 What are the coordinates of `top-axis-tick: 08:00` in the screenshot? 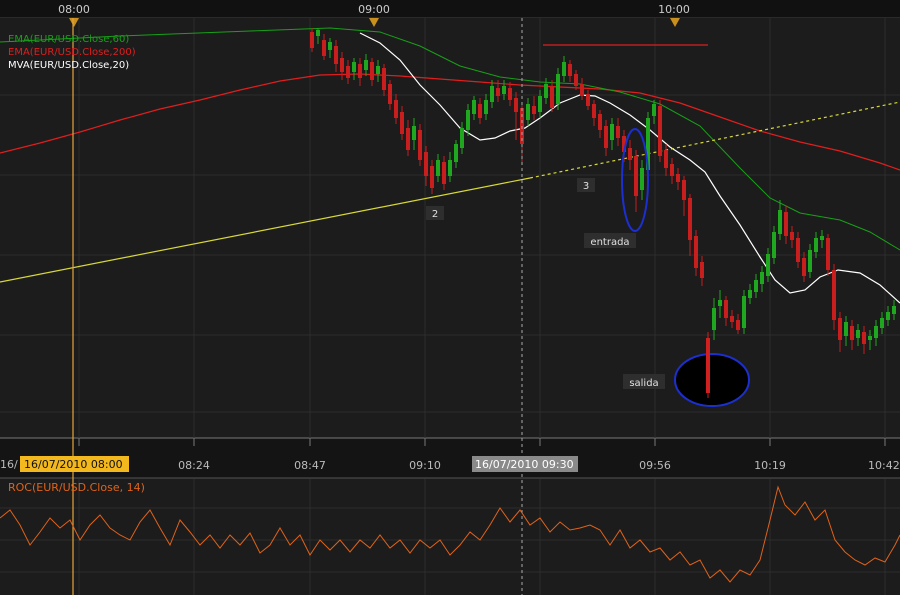 It's located at (74, 9).